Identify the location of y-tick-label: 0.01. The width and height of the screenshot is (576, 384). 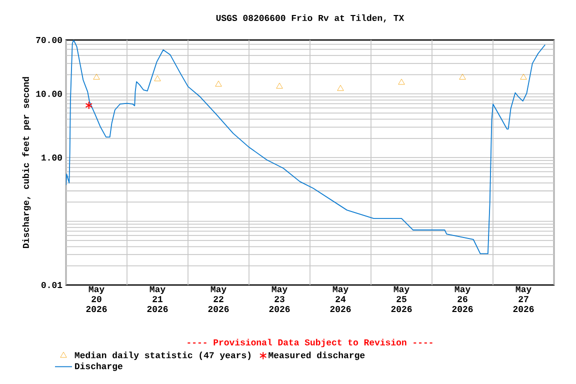
(51, 285).